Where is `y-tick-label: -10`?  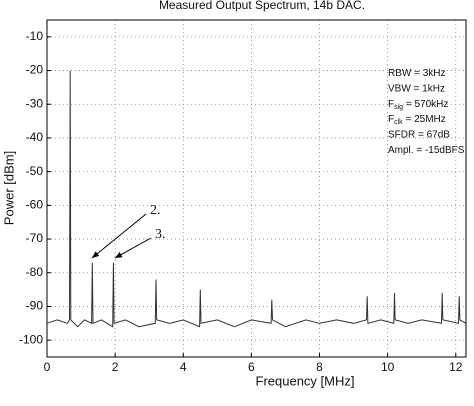 y-tick-label: -10 is located at coordinates (35, 36).